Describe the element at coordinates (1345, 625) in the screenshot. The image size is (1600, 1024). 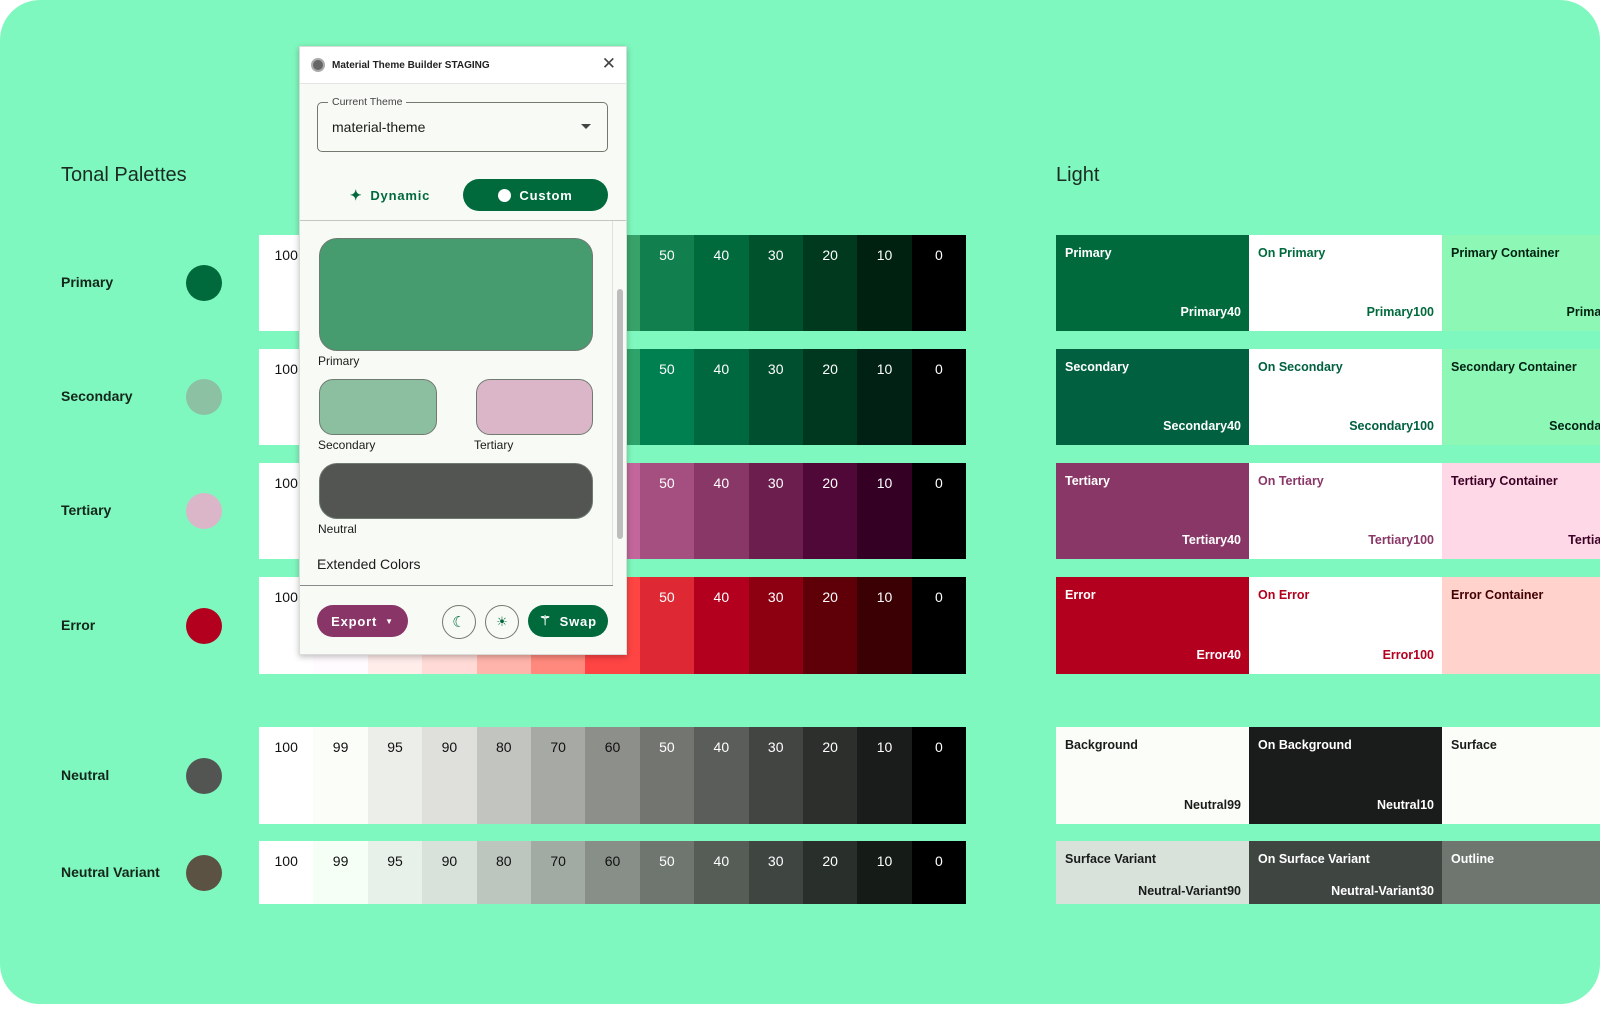
I see `on-error-role-card: On Error Error100` at that location.